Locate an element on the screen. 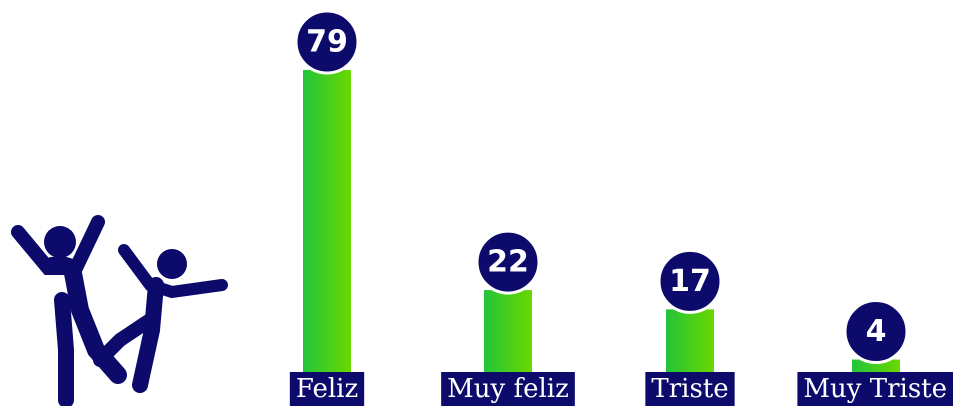  category-label: Triste is located at coordinates (689, 389).